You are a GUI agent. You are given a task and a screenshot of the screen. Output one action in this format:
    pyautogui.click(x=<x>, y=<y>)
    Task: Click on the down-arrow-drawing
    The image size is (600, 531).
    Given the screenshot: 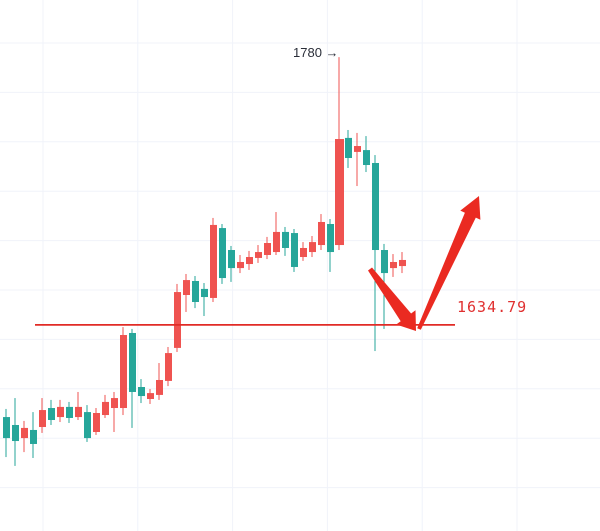 What is the action you would take?
    pyautogui.click(x=392, y=299)
    